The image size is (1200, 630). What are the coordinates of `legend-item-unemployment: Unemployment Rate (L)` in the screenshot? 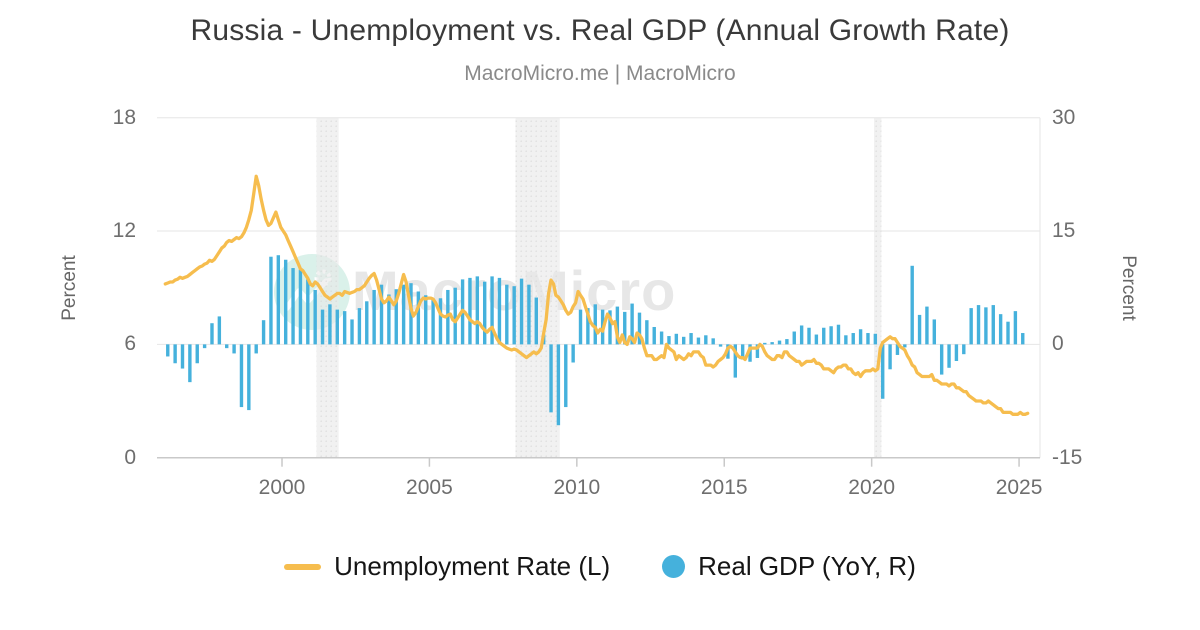 It's located at (447, 566).